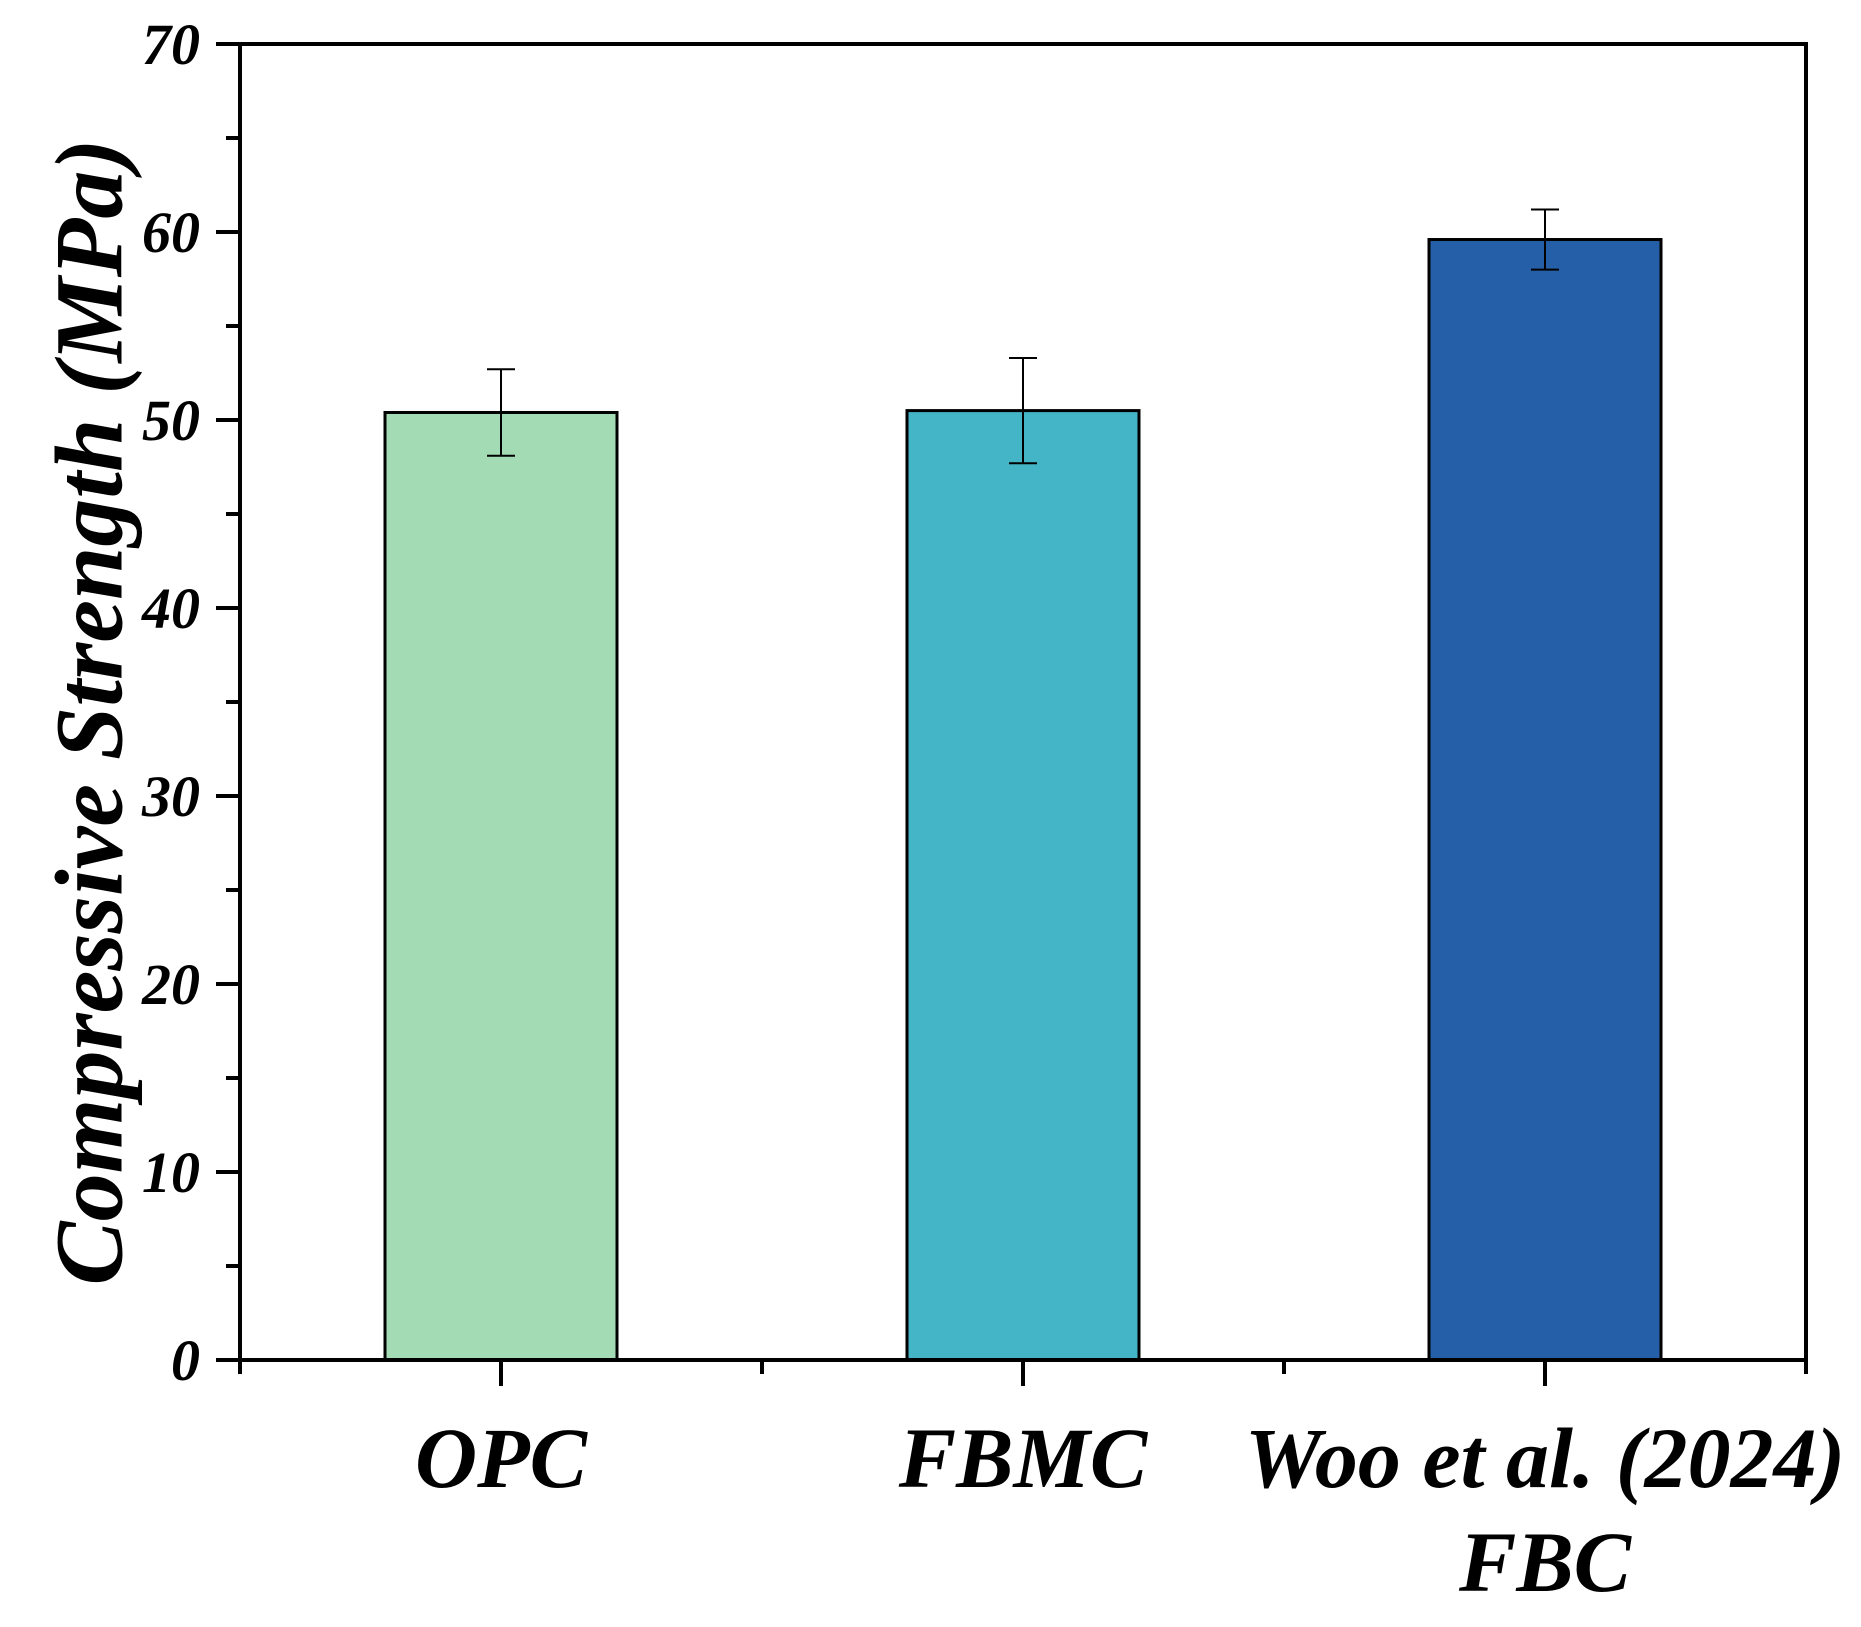 Image resolution: width=1861 pixels, height=1627 pixels. I want to click on y-tick-label-0: 0, so click(185, 1360).